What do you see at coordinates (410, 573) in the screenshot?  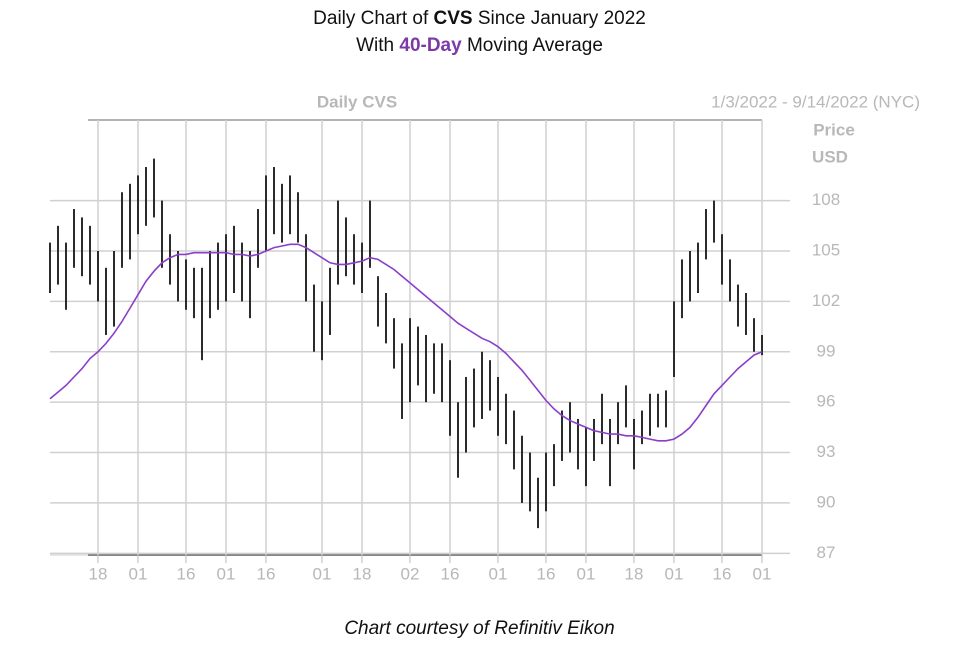 I see `x-tick-label: 02` at bounding box center [410, 573].